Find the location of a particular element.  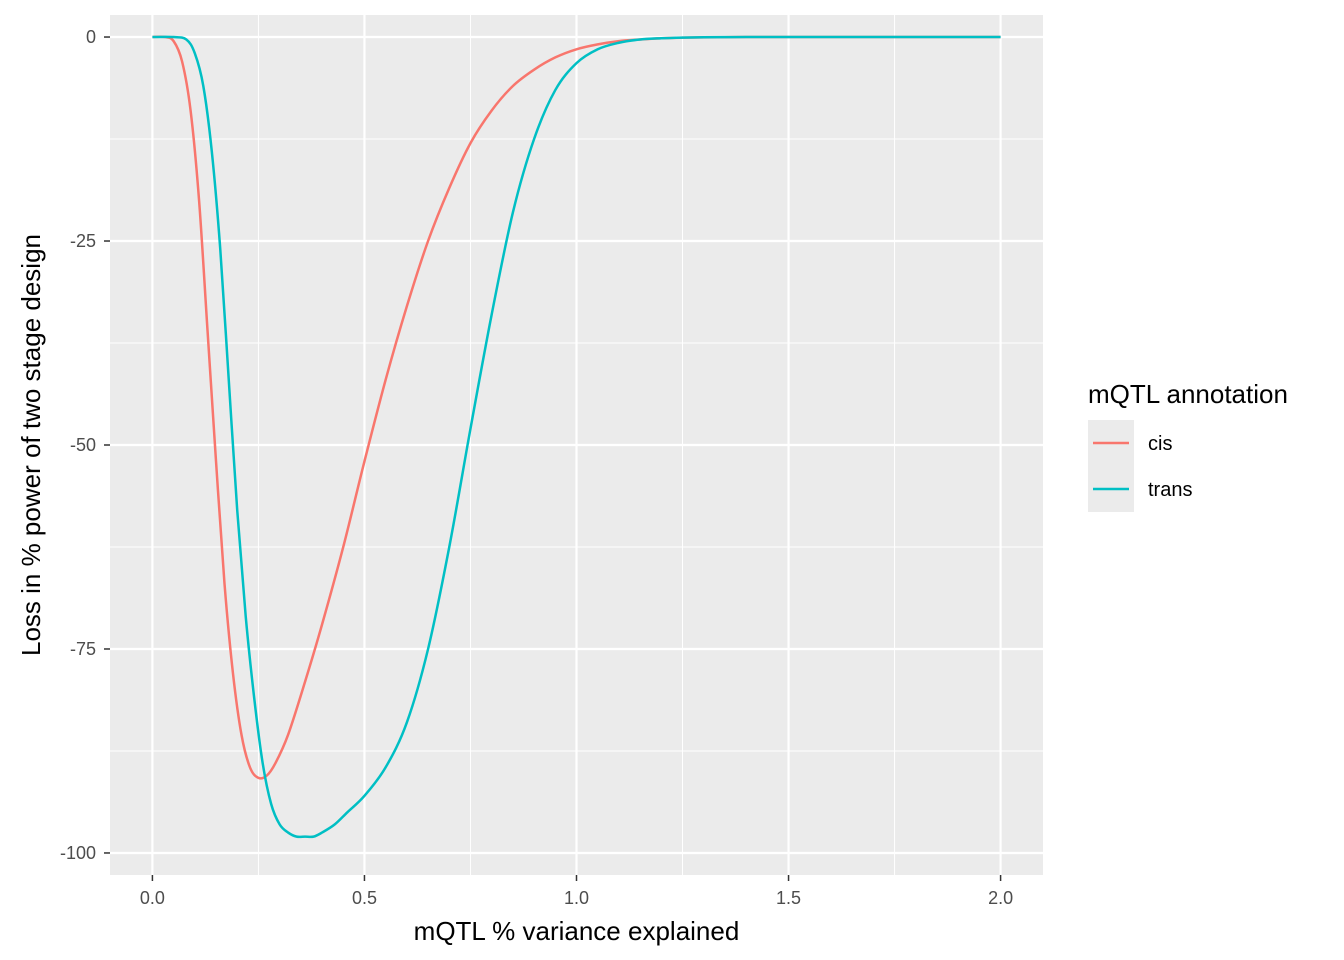

x-tick-label: 2.0 is located at coordinates (1000, 898).